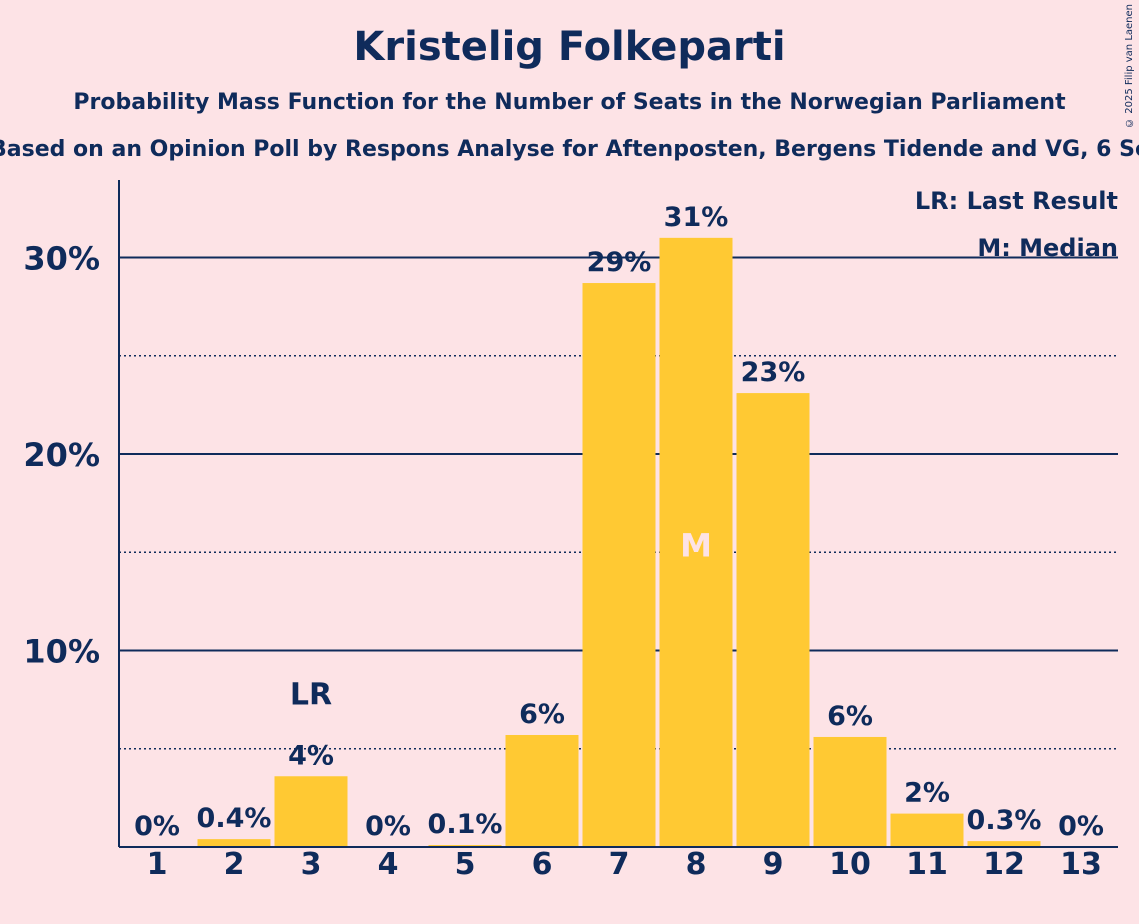 This screenshot has height=924, width=1139. What do you see at coordinates (465, 824) in the screenshot?
I see `data-label: 0.1%` at bounding box center [465, 824].